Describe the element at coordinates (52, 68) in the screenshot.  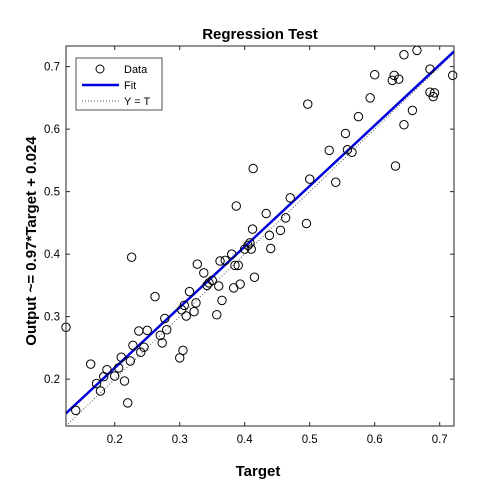
I see `y-tick-label: 0.7` at that location.